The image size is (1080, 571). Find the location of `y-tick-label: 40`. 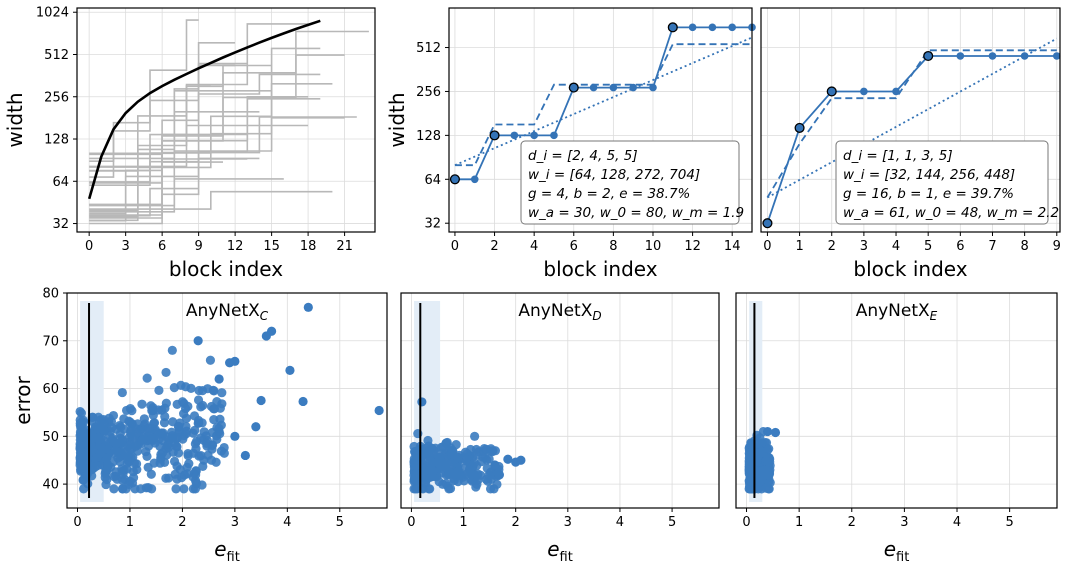

y-tick-label: 40 is located at coordinates (50, 485).